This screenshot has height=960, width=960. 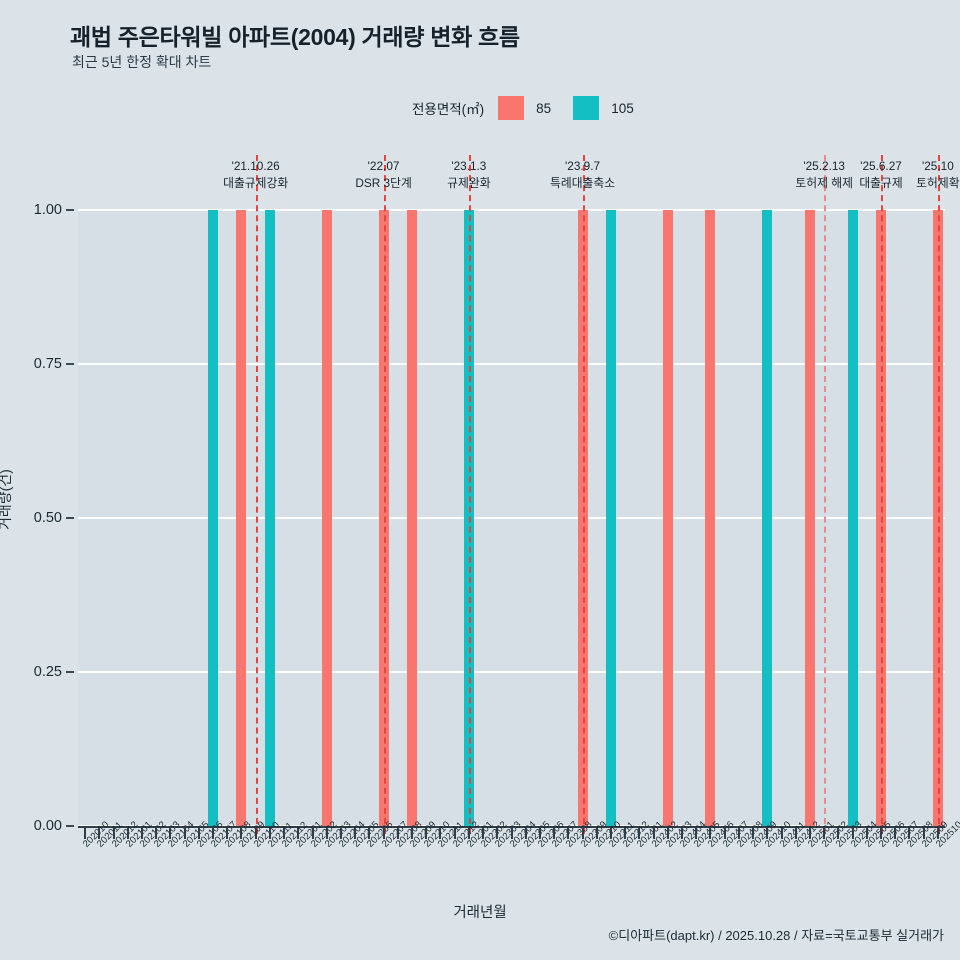 I want to click on event-annotation: '23.1.3 규제완화, so click(x=468, y=175).